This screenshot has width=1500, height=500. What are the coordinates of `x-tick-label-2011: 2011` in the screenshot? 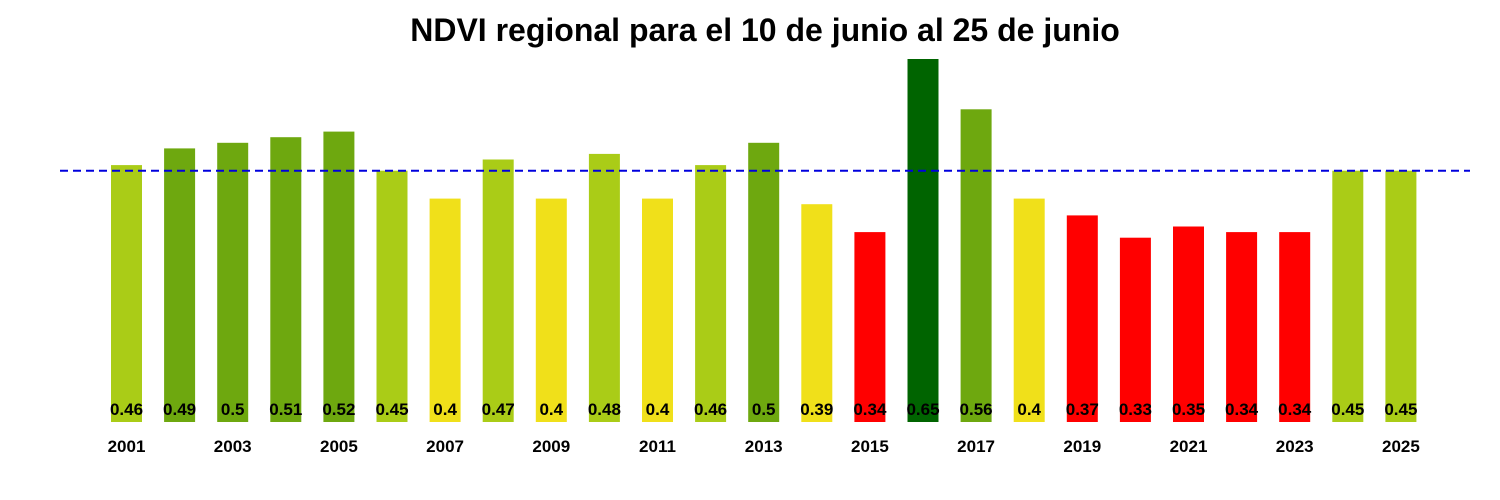 It's located at (657, 446).